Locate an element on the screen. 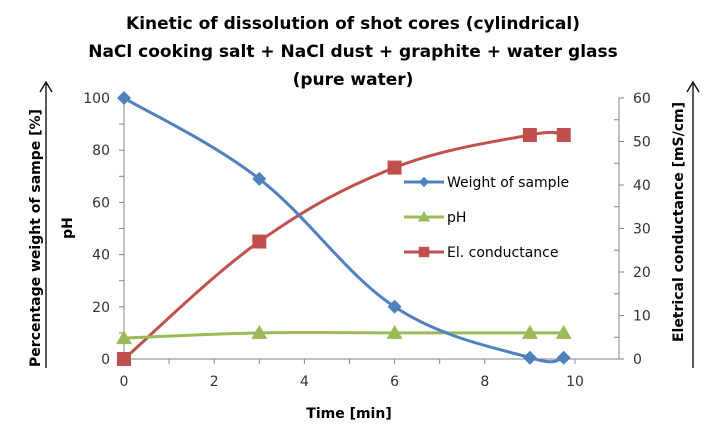 This screenshot has width=706, height=431. legend-label: Weight of sample is located at coordinates (508, 183).